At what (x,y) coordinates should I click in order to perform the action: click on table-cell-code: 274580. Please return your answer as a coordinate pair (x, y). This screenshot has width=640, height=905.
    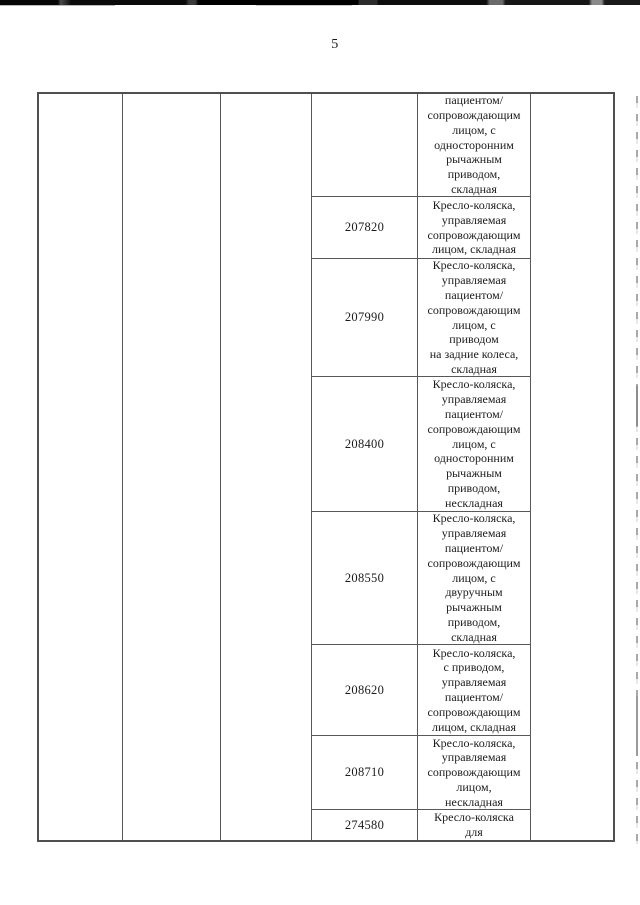
    Looking at the image, I should click on (365, 825).